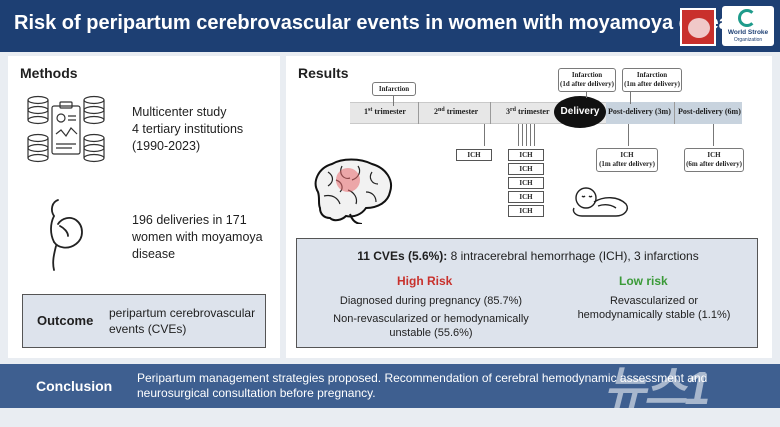 This screenshot has height=427, width=780. I want to click on journal-cover-icon, so click(698, 27).